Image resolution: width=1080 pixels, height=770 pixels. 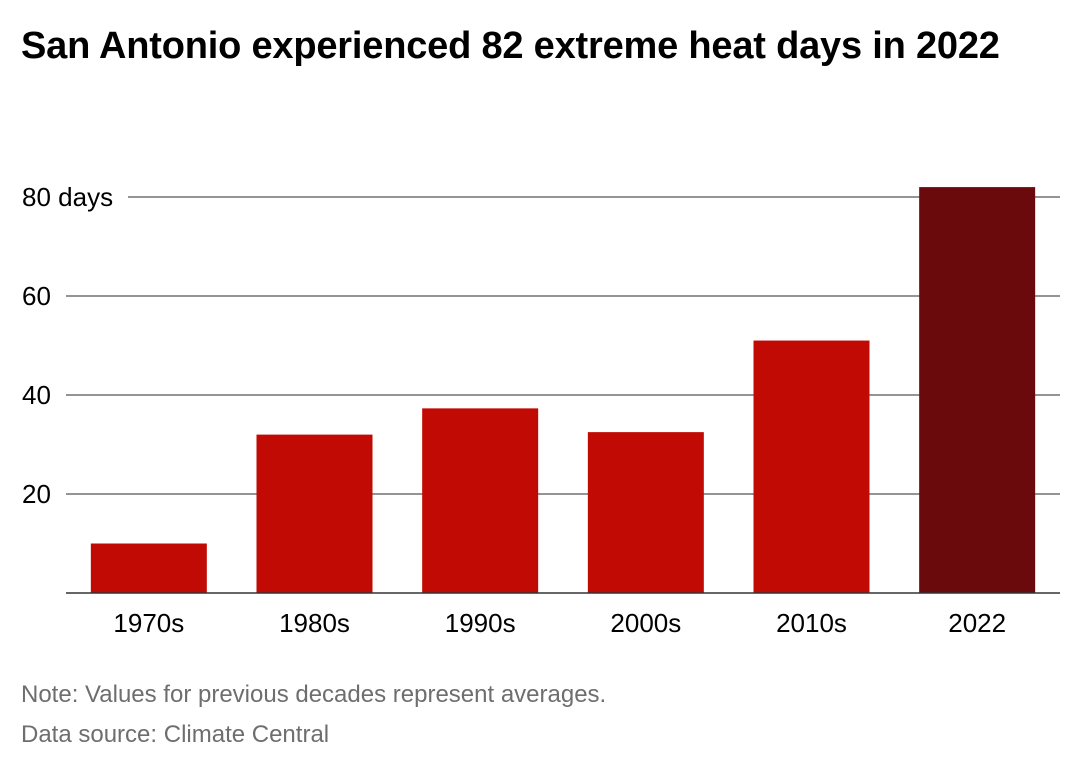 What do you see at coordinates (67, 197) in the screenshot?
I see `y-tick-label: 80 days` at bounding box center [67, 197].